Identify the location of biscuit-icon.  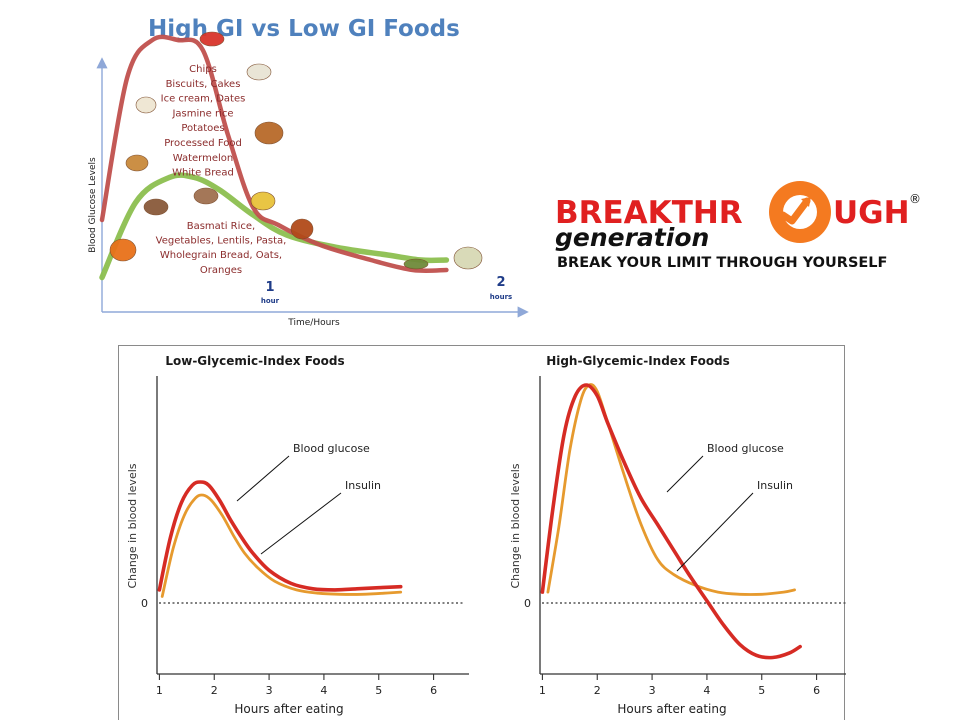
(137, 163).